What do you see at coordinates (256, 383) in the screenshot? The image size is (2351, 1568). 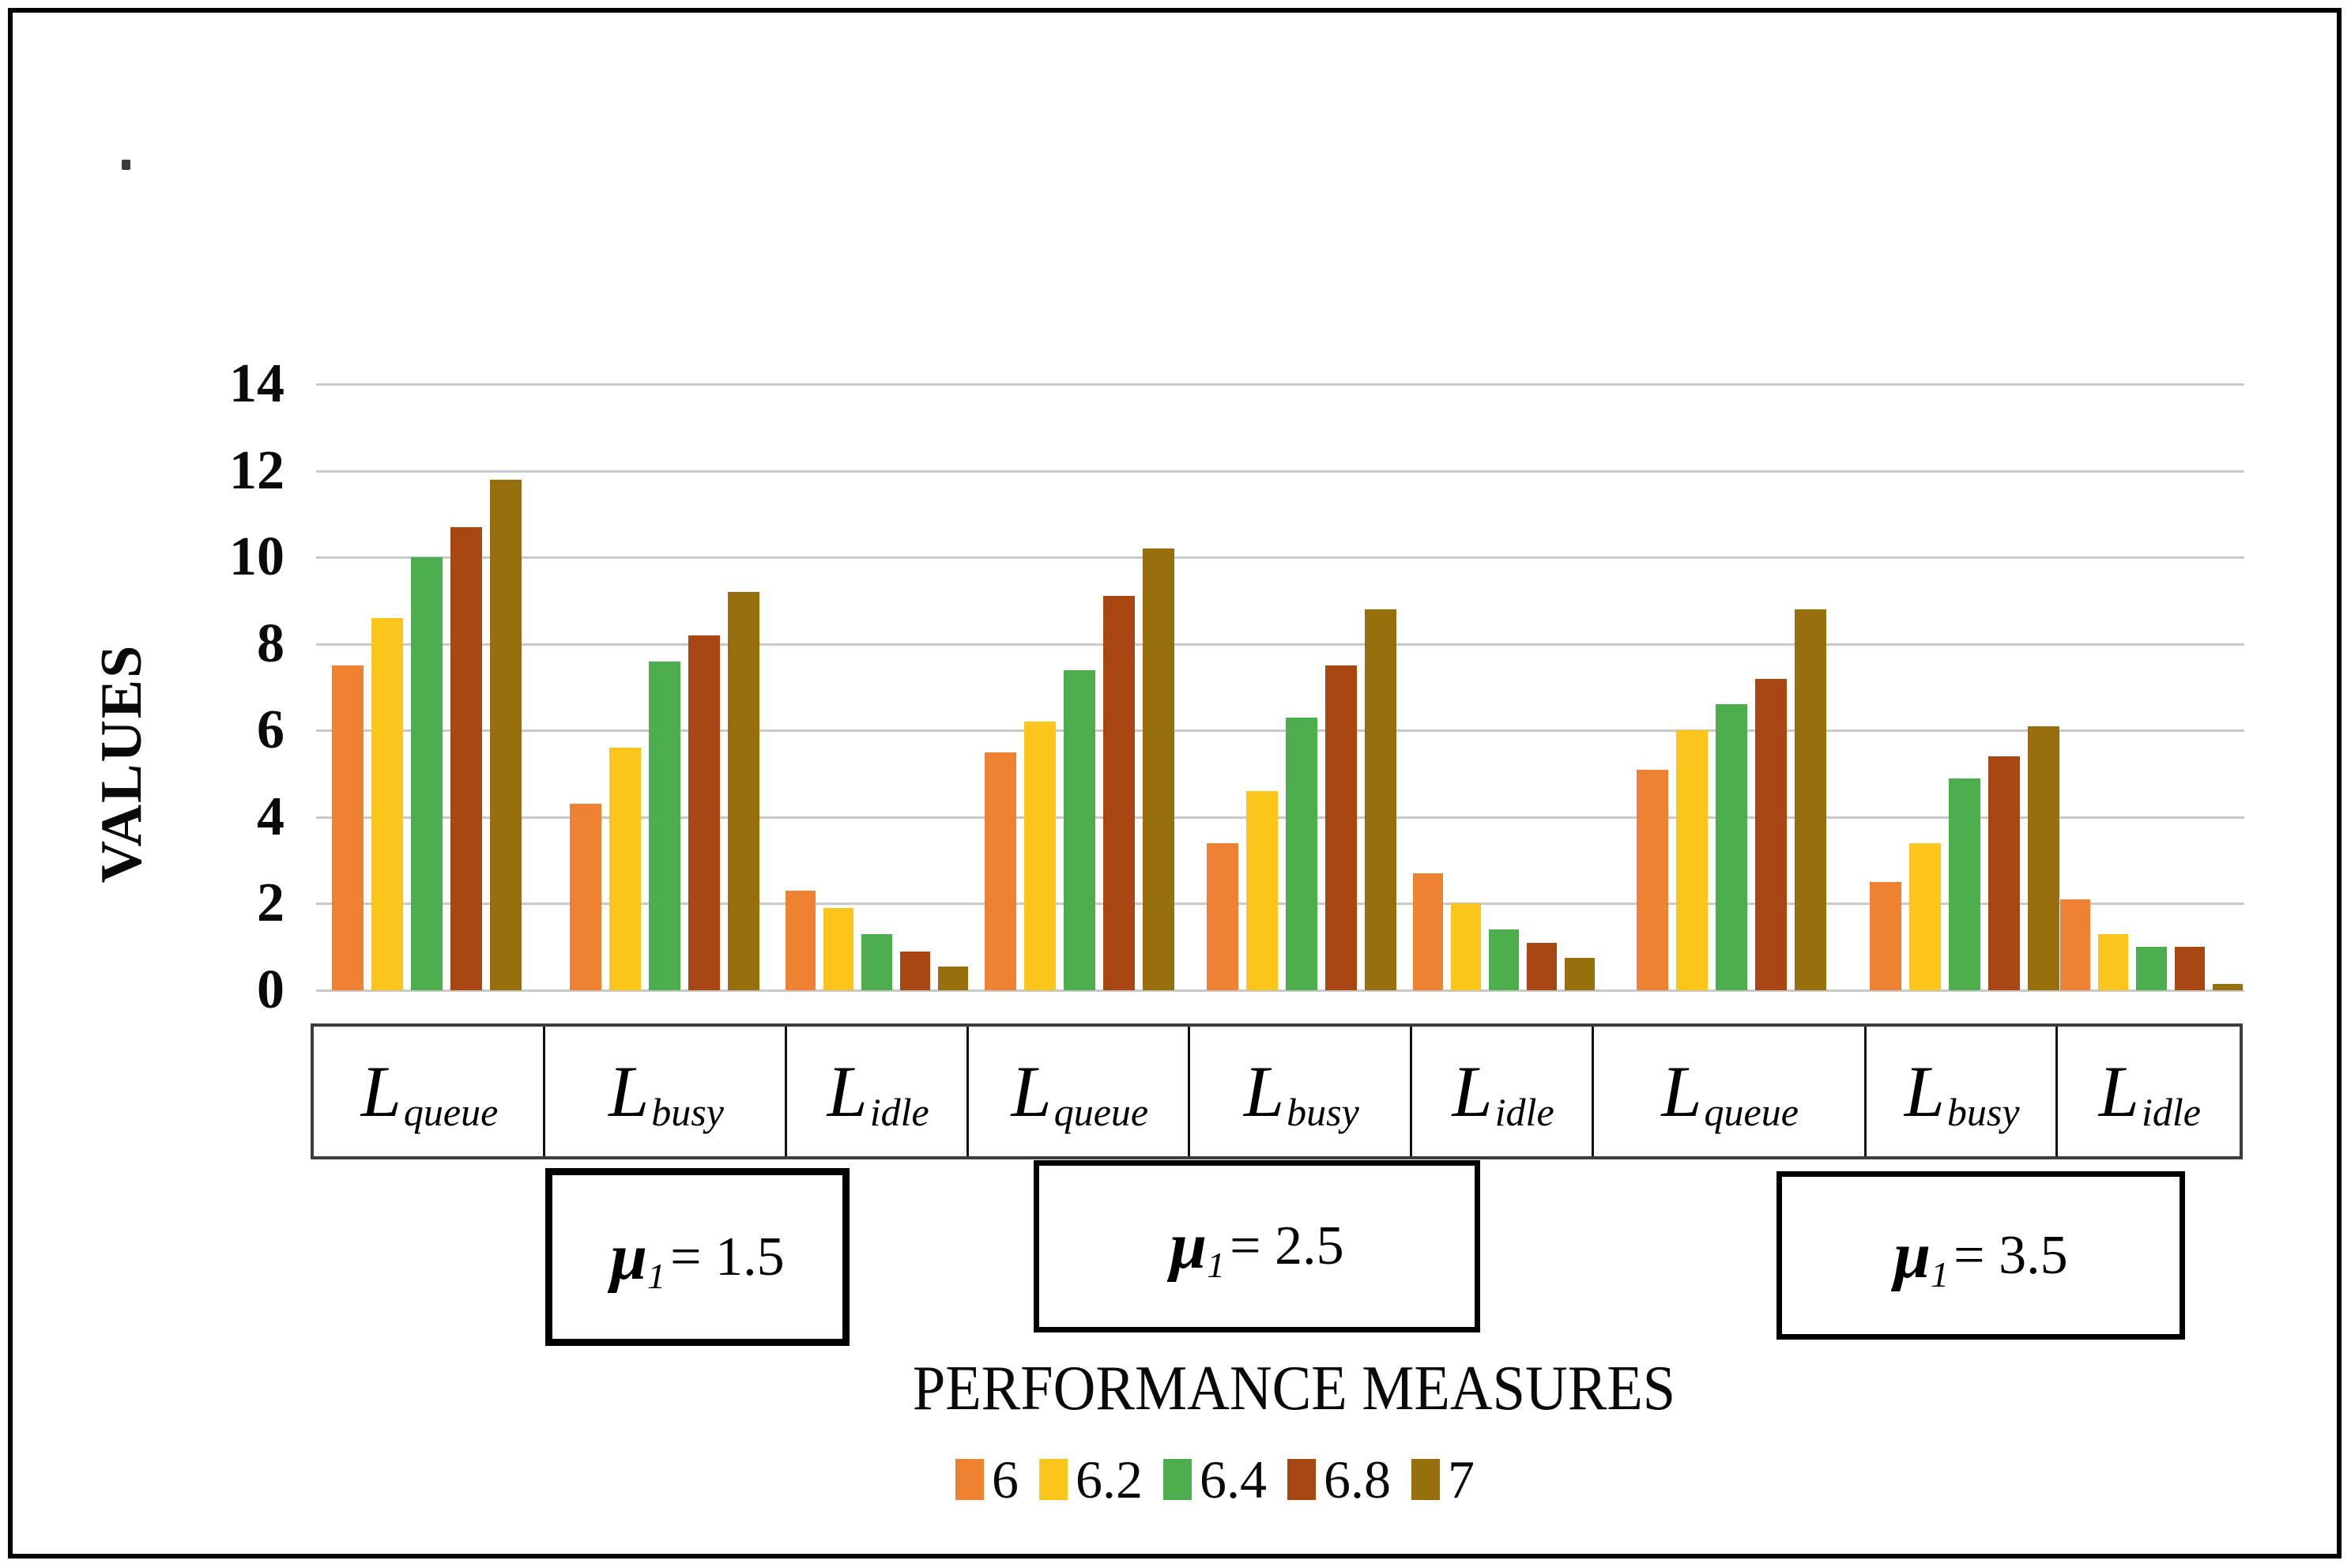 I see `y-tick-label-14: 14` at bounding box center [256, 383].